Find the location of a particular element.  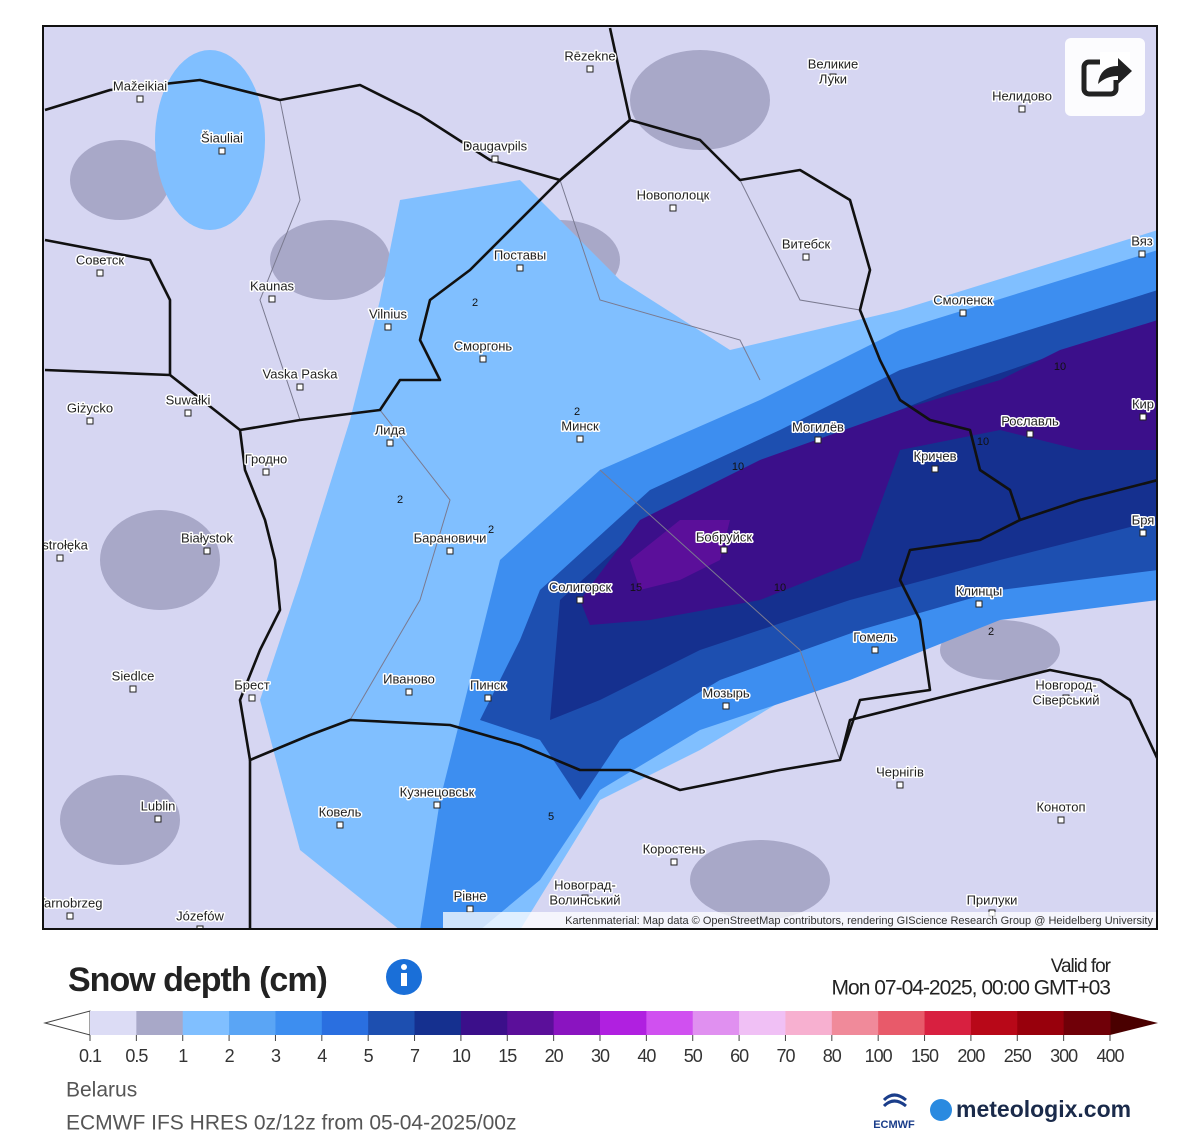

city-label: Tarnobrzeg is located at coordinates (69, 902).